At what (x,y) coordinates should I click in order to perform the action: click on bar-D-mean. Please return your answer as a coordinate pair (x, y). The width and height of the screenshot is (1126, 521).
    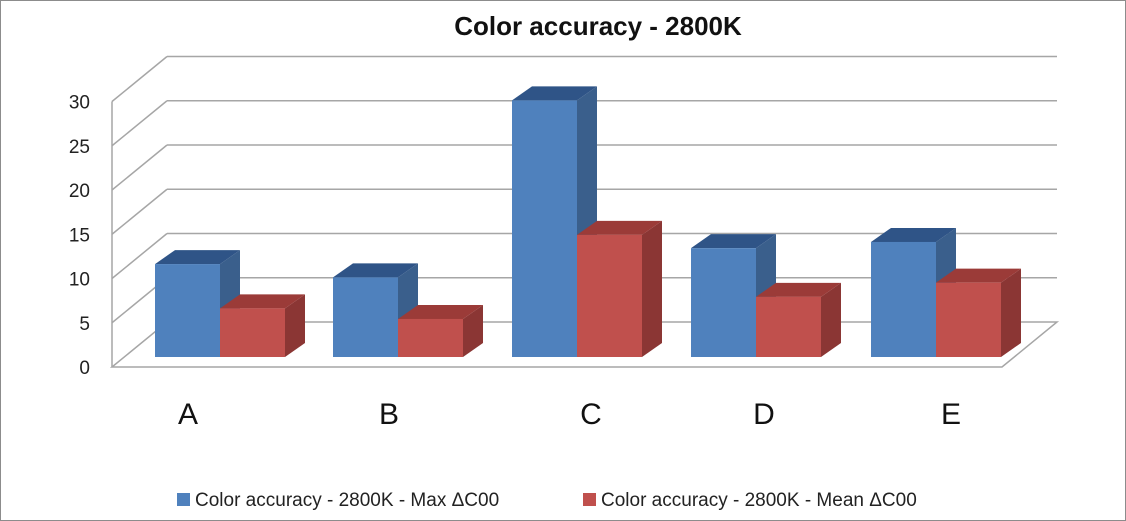
    Looking at the image, I should click on (798, 319).